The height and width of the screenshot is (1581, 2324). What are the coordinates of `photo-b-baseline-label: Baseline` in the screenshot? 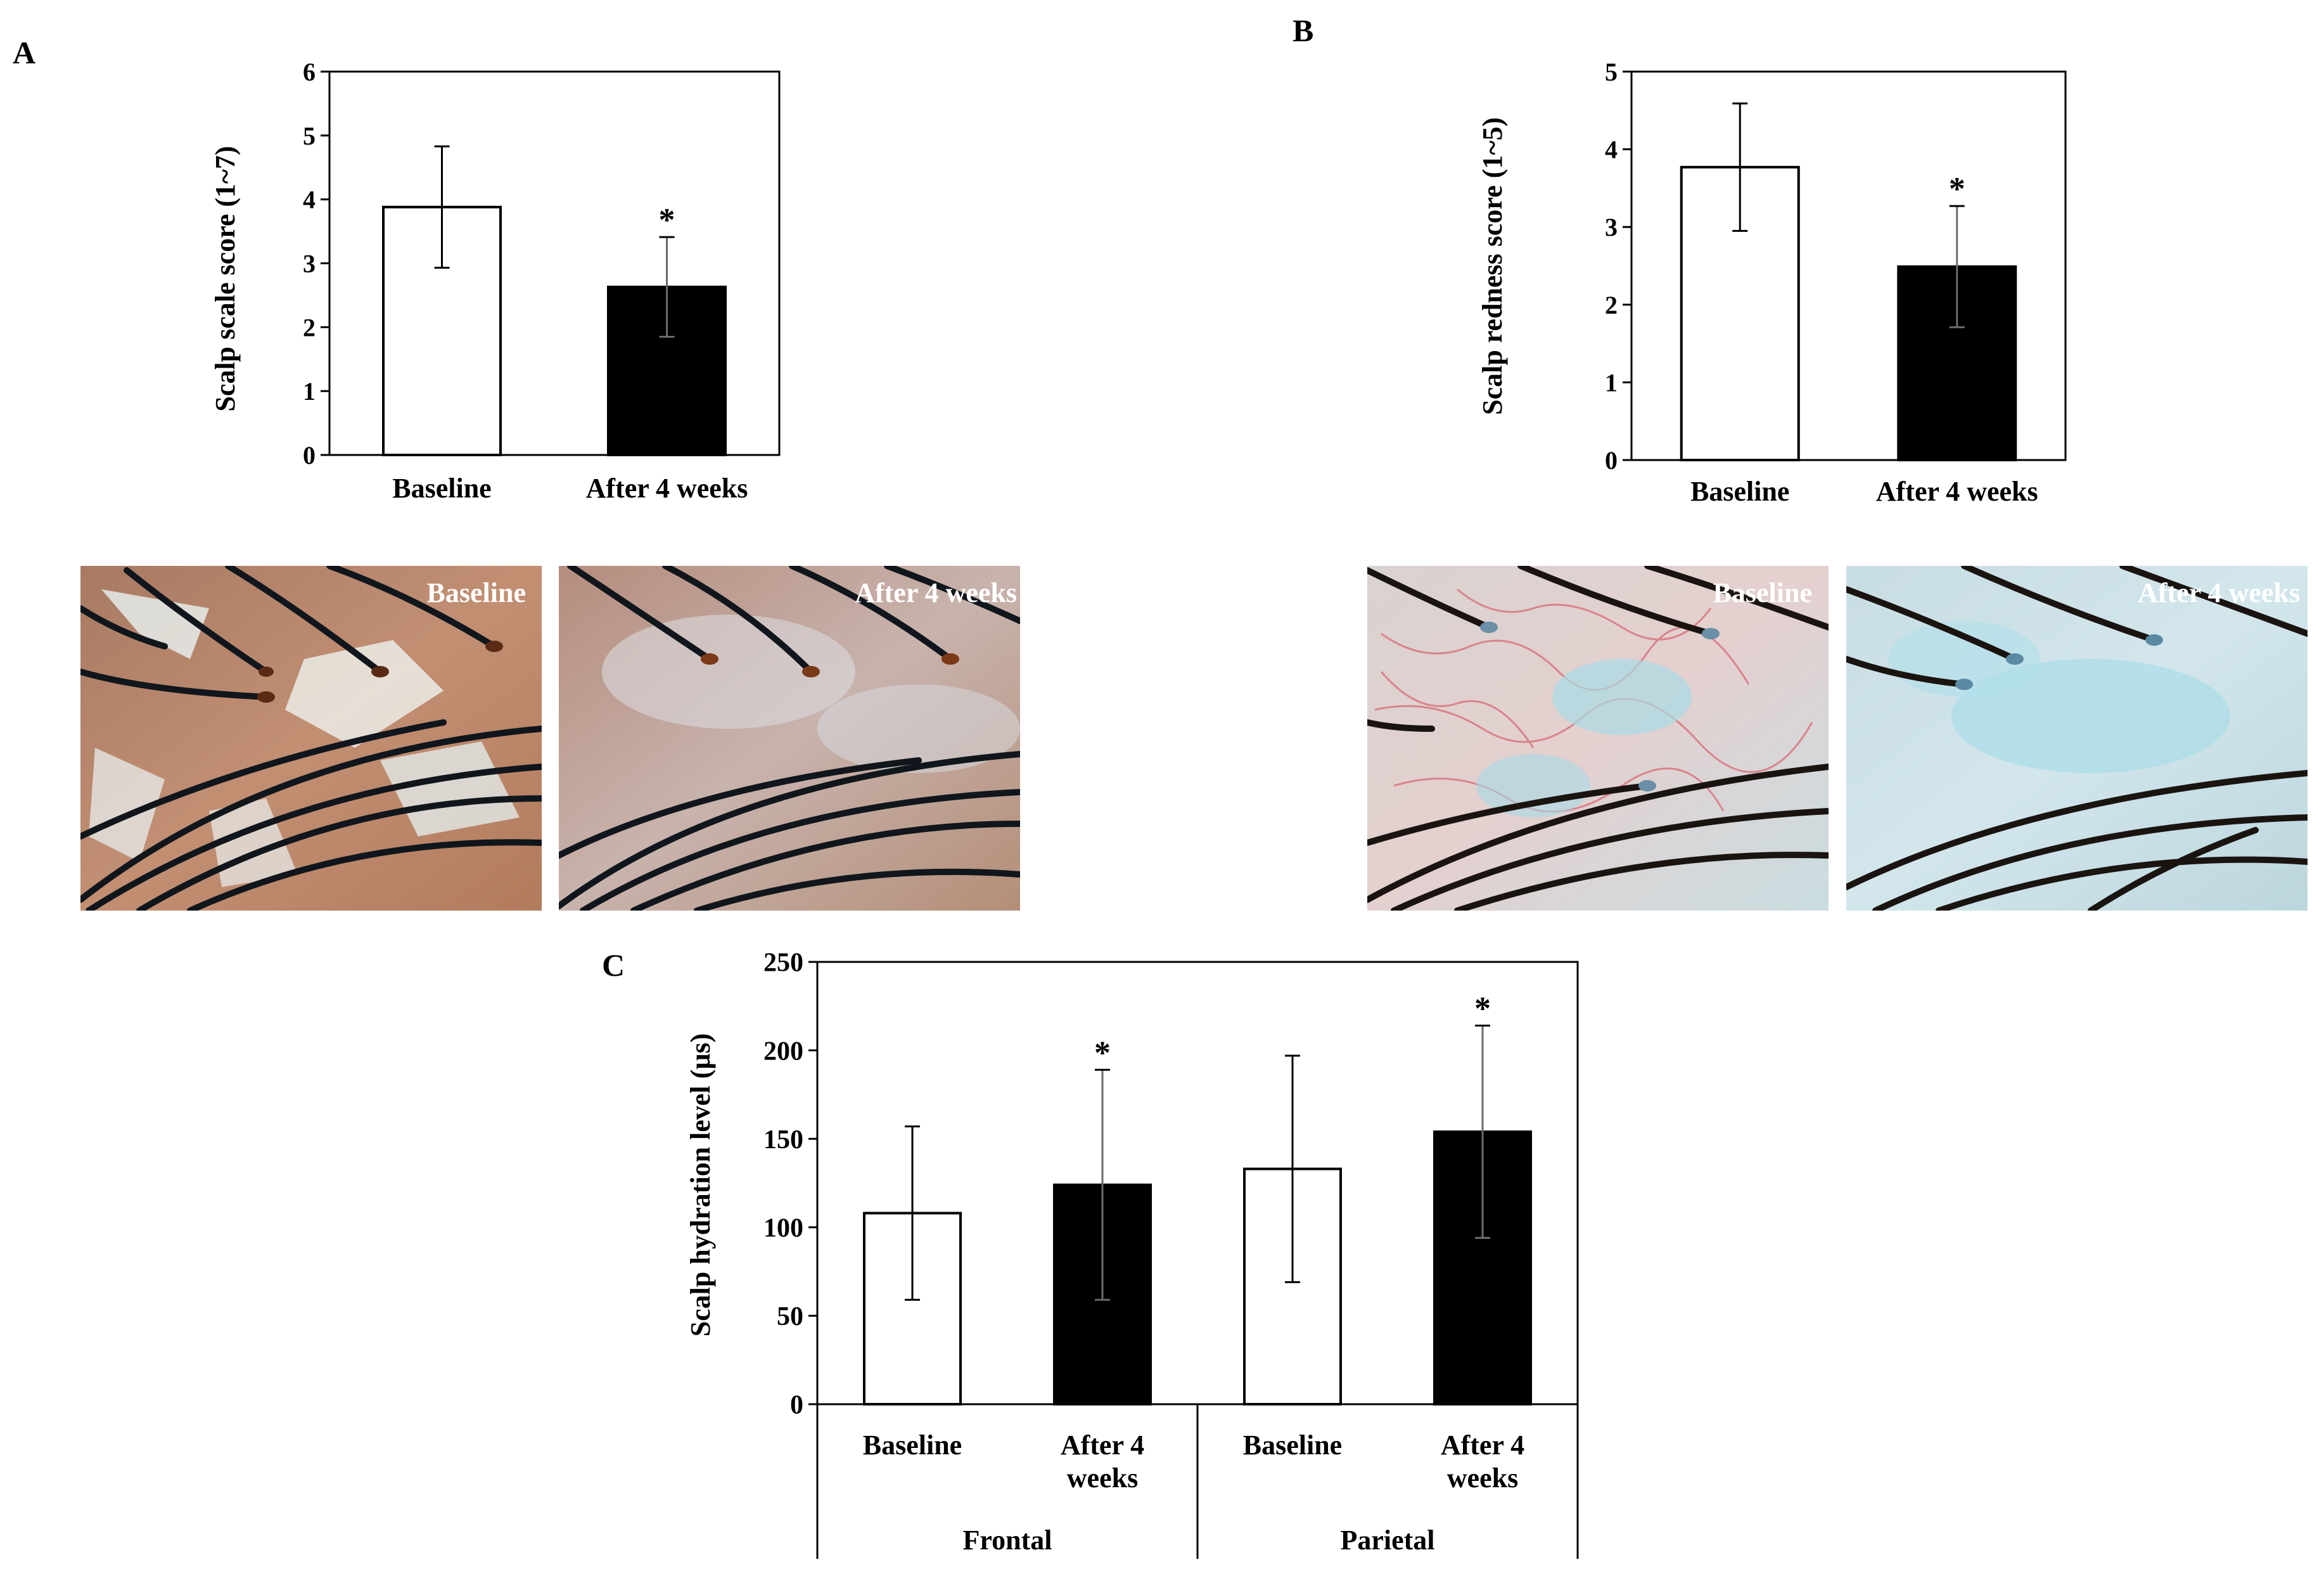 It's located at (1762, 592).